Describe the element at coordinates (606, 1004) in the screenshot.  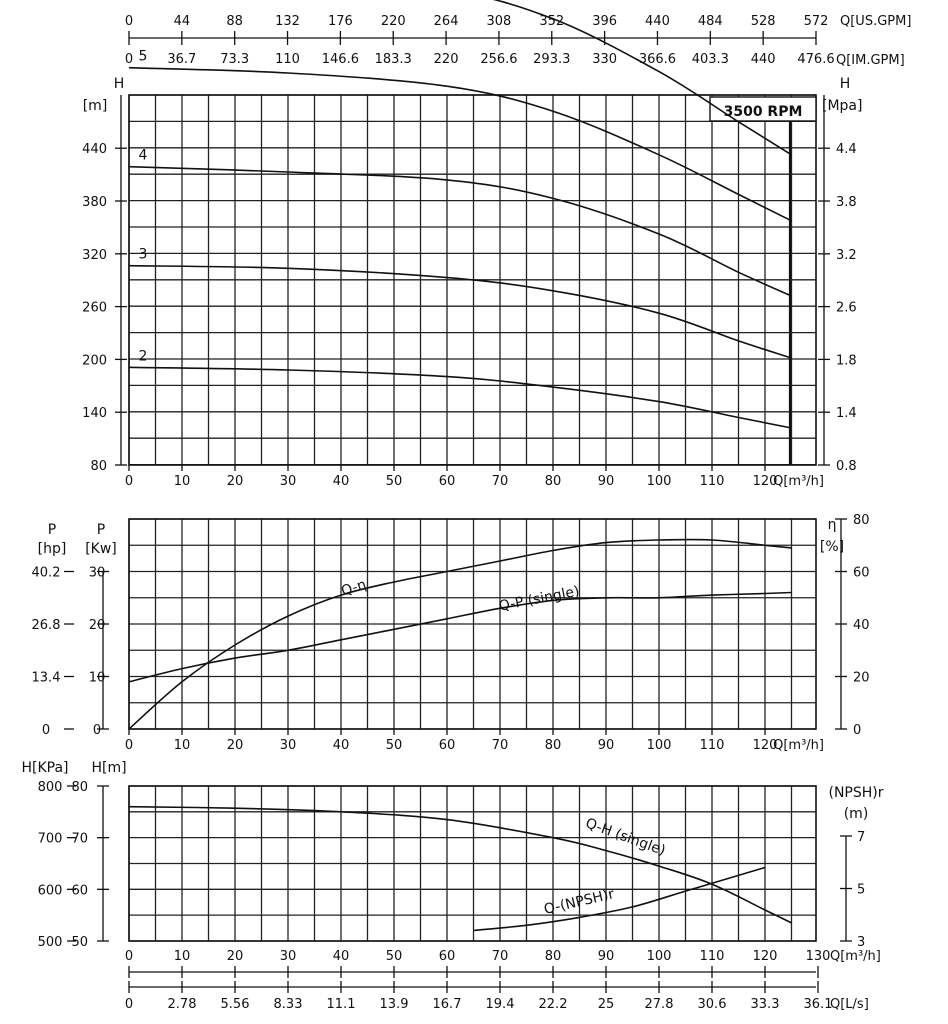
I see `x-ls-tick-label: 25` at that location.